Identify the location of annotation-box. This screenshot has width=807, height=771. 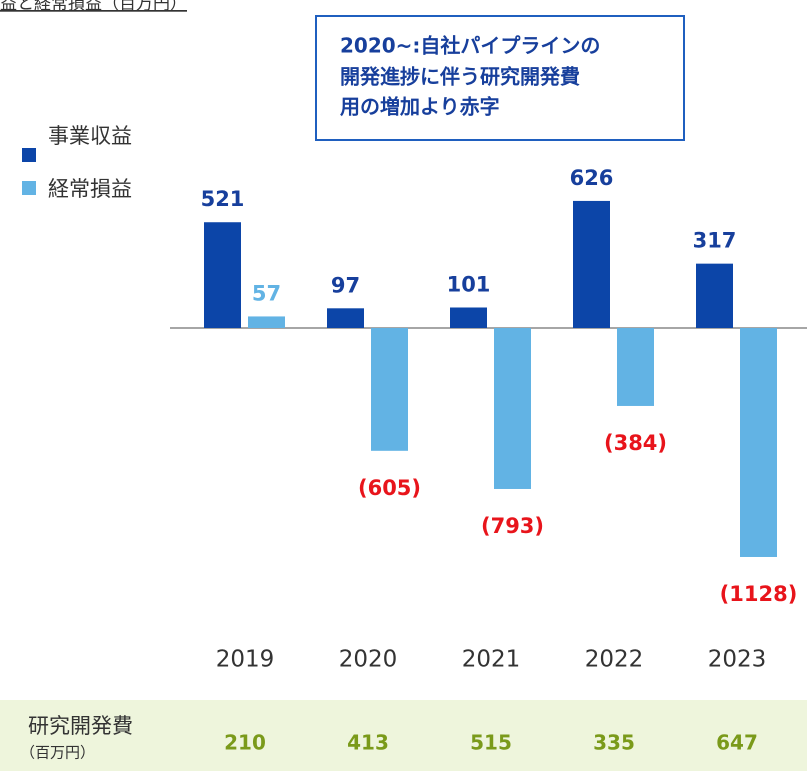
(500, 78).